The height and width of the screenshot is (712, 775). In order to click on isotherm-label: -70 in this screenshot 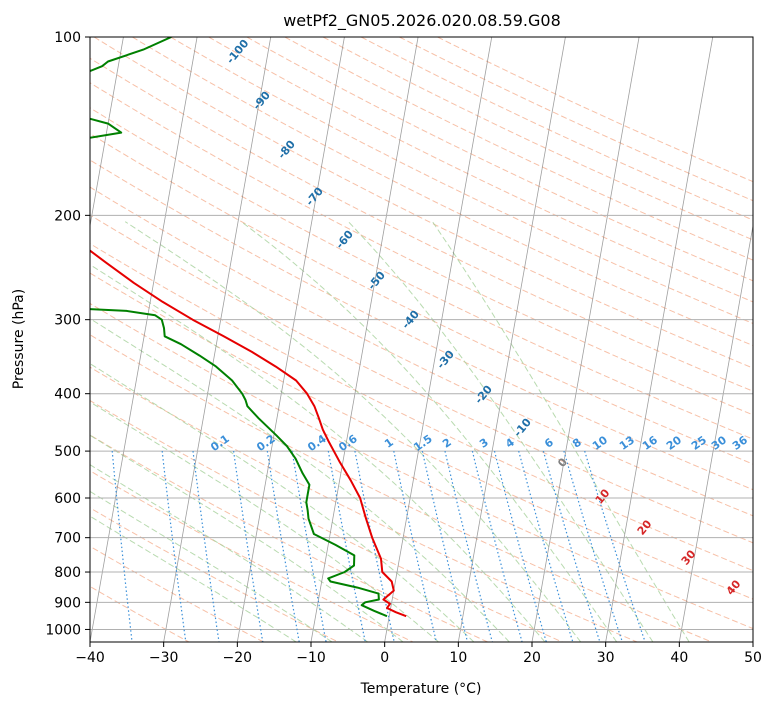, I will do `click(314, 197)`.